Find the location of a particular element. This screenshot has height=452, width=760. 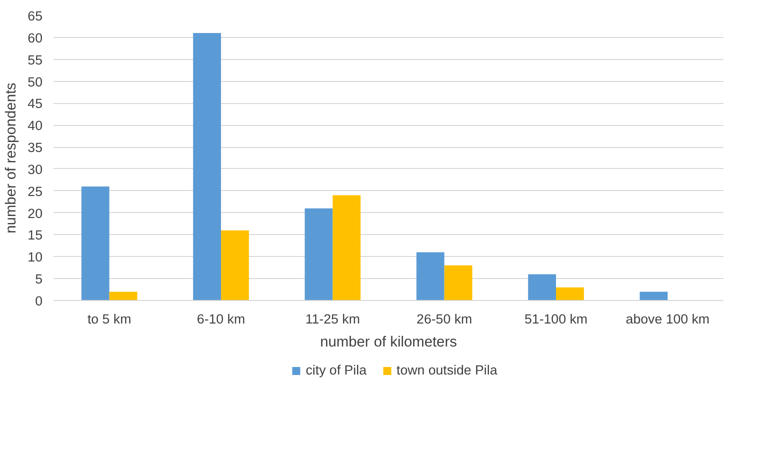

y-tick-label: 30 is located at coordinates (35, 169).